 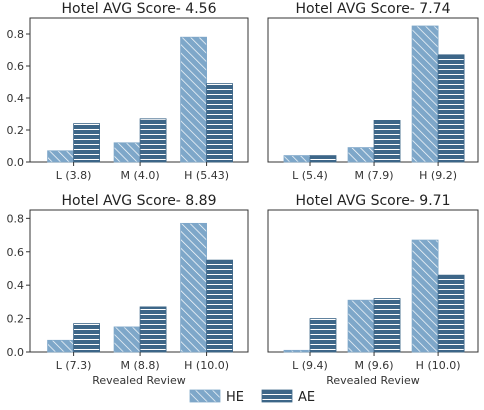 What do you see at coordinates (310, 365) in the screenshot?
I see `x-tick-label: L (9.4)` at bounding box center [310, 365].